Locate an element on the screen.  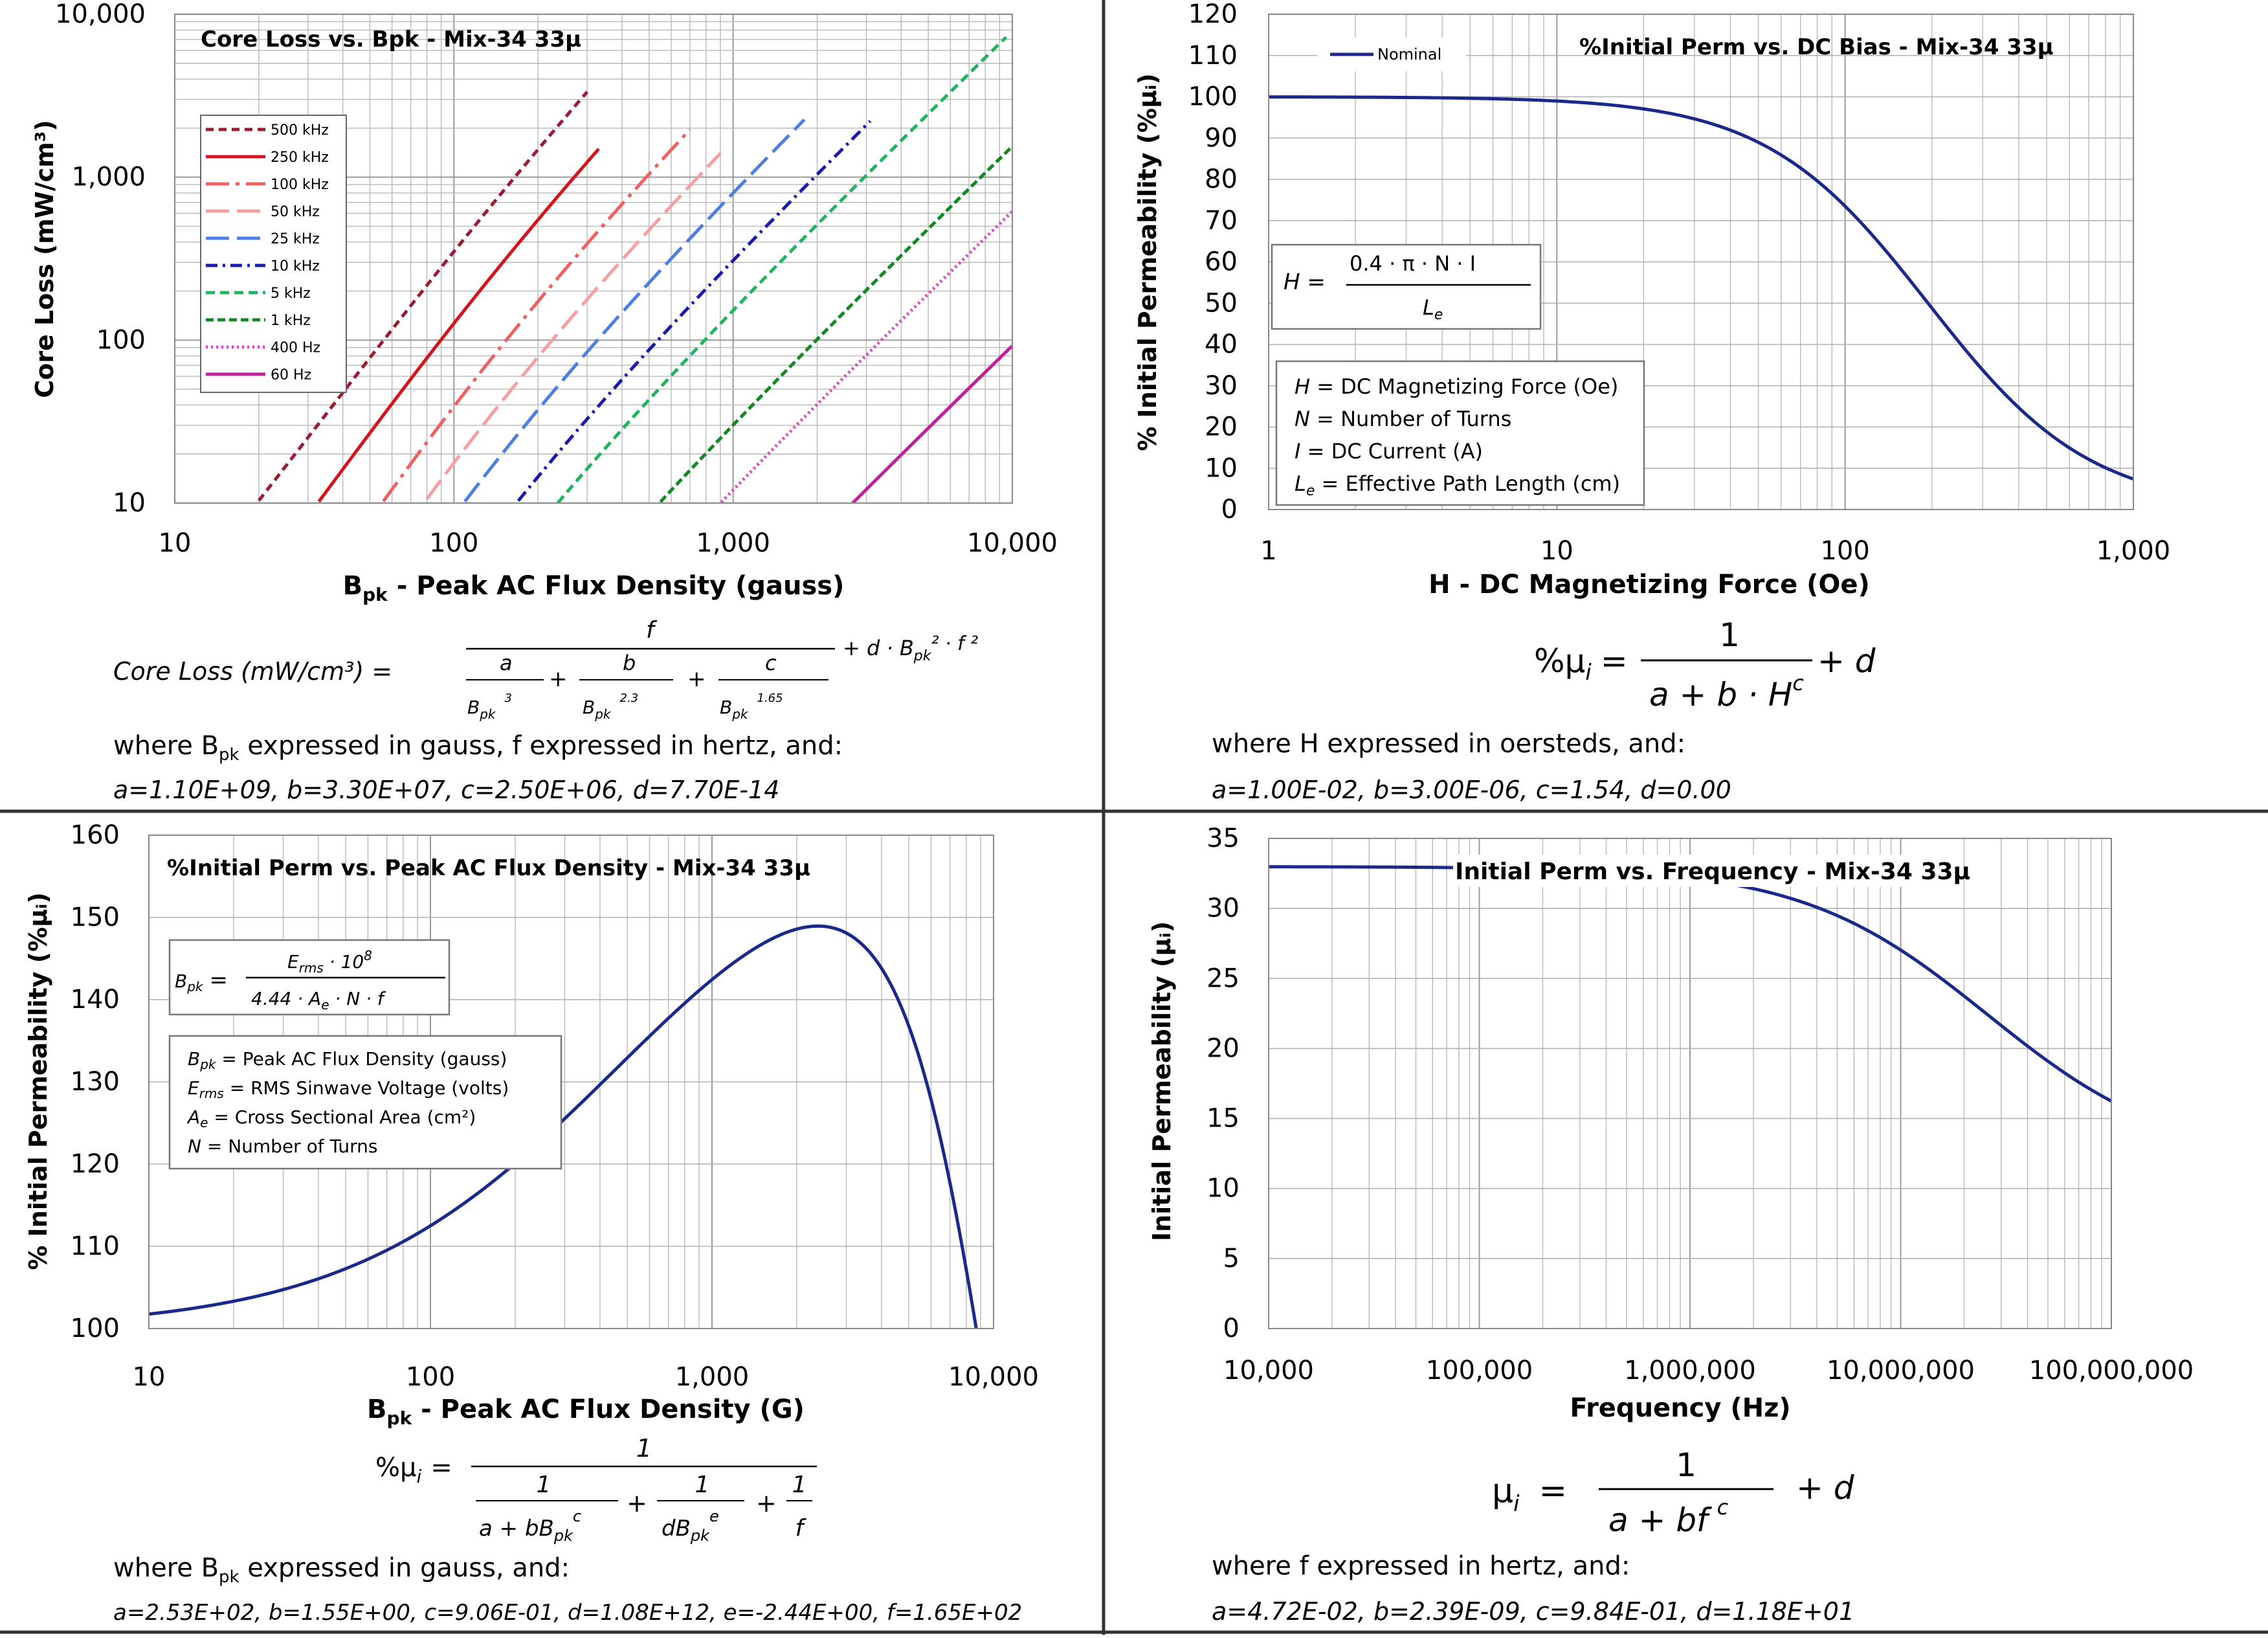
svg-text: Erms · 108 is located at coordinates (329, 962).